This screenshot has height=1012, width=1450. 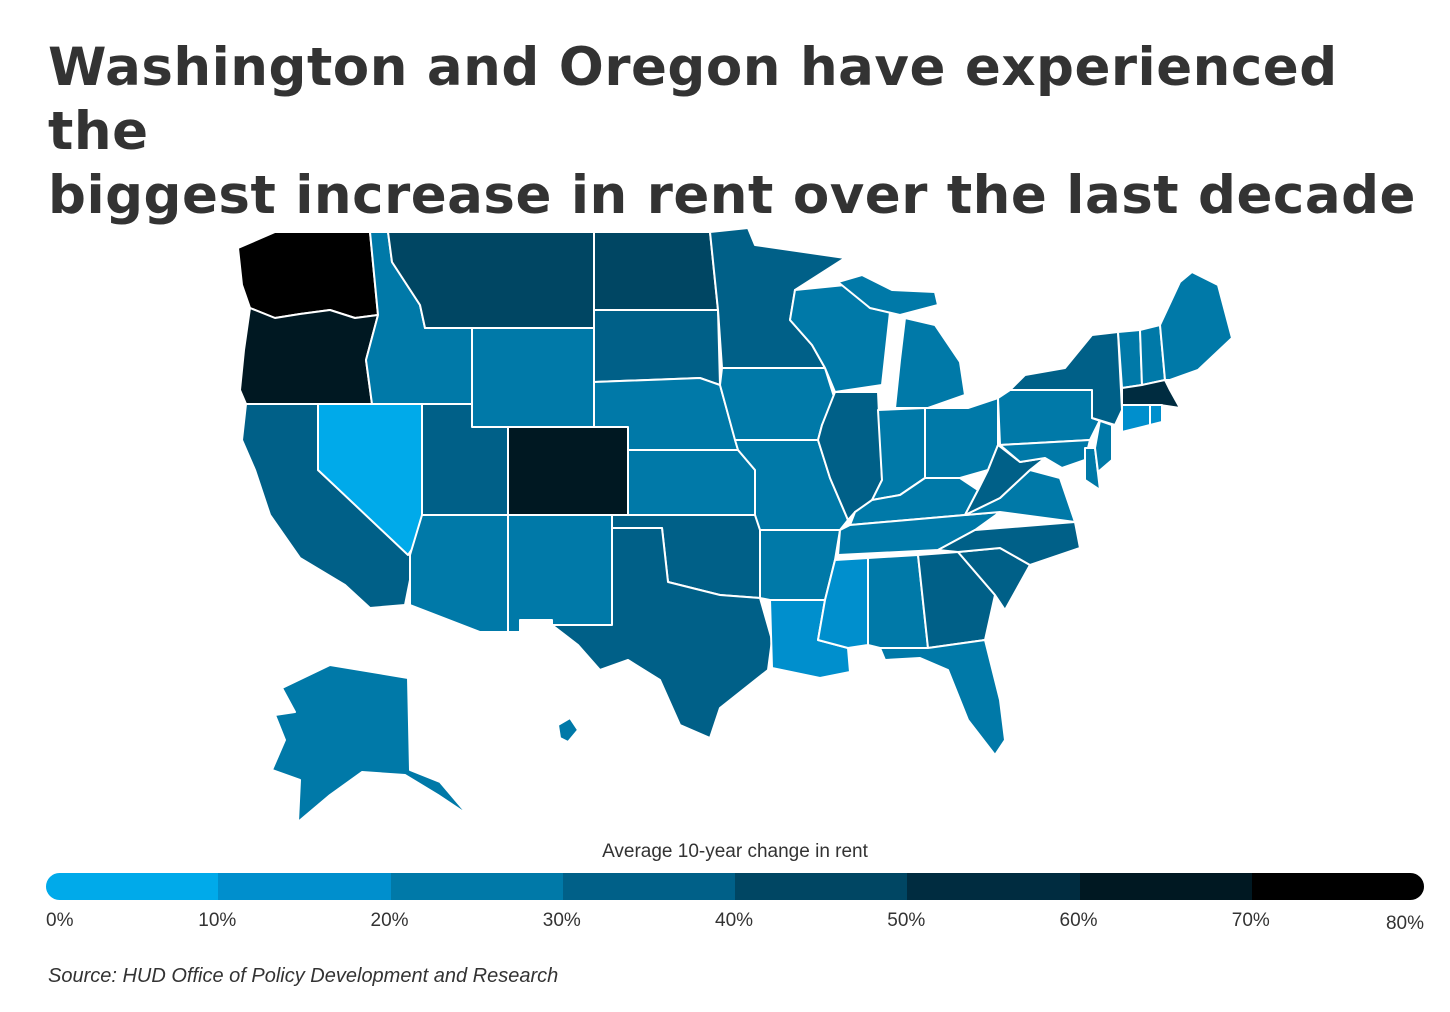 What do you see at coordinates (561, 920) in the screenshot?
I see `legend-tick-3: 30%` at bounding box center [561, 920].